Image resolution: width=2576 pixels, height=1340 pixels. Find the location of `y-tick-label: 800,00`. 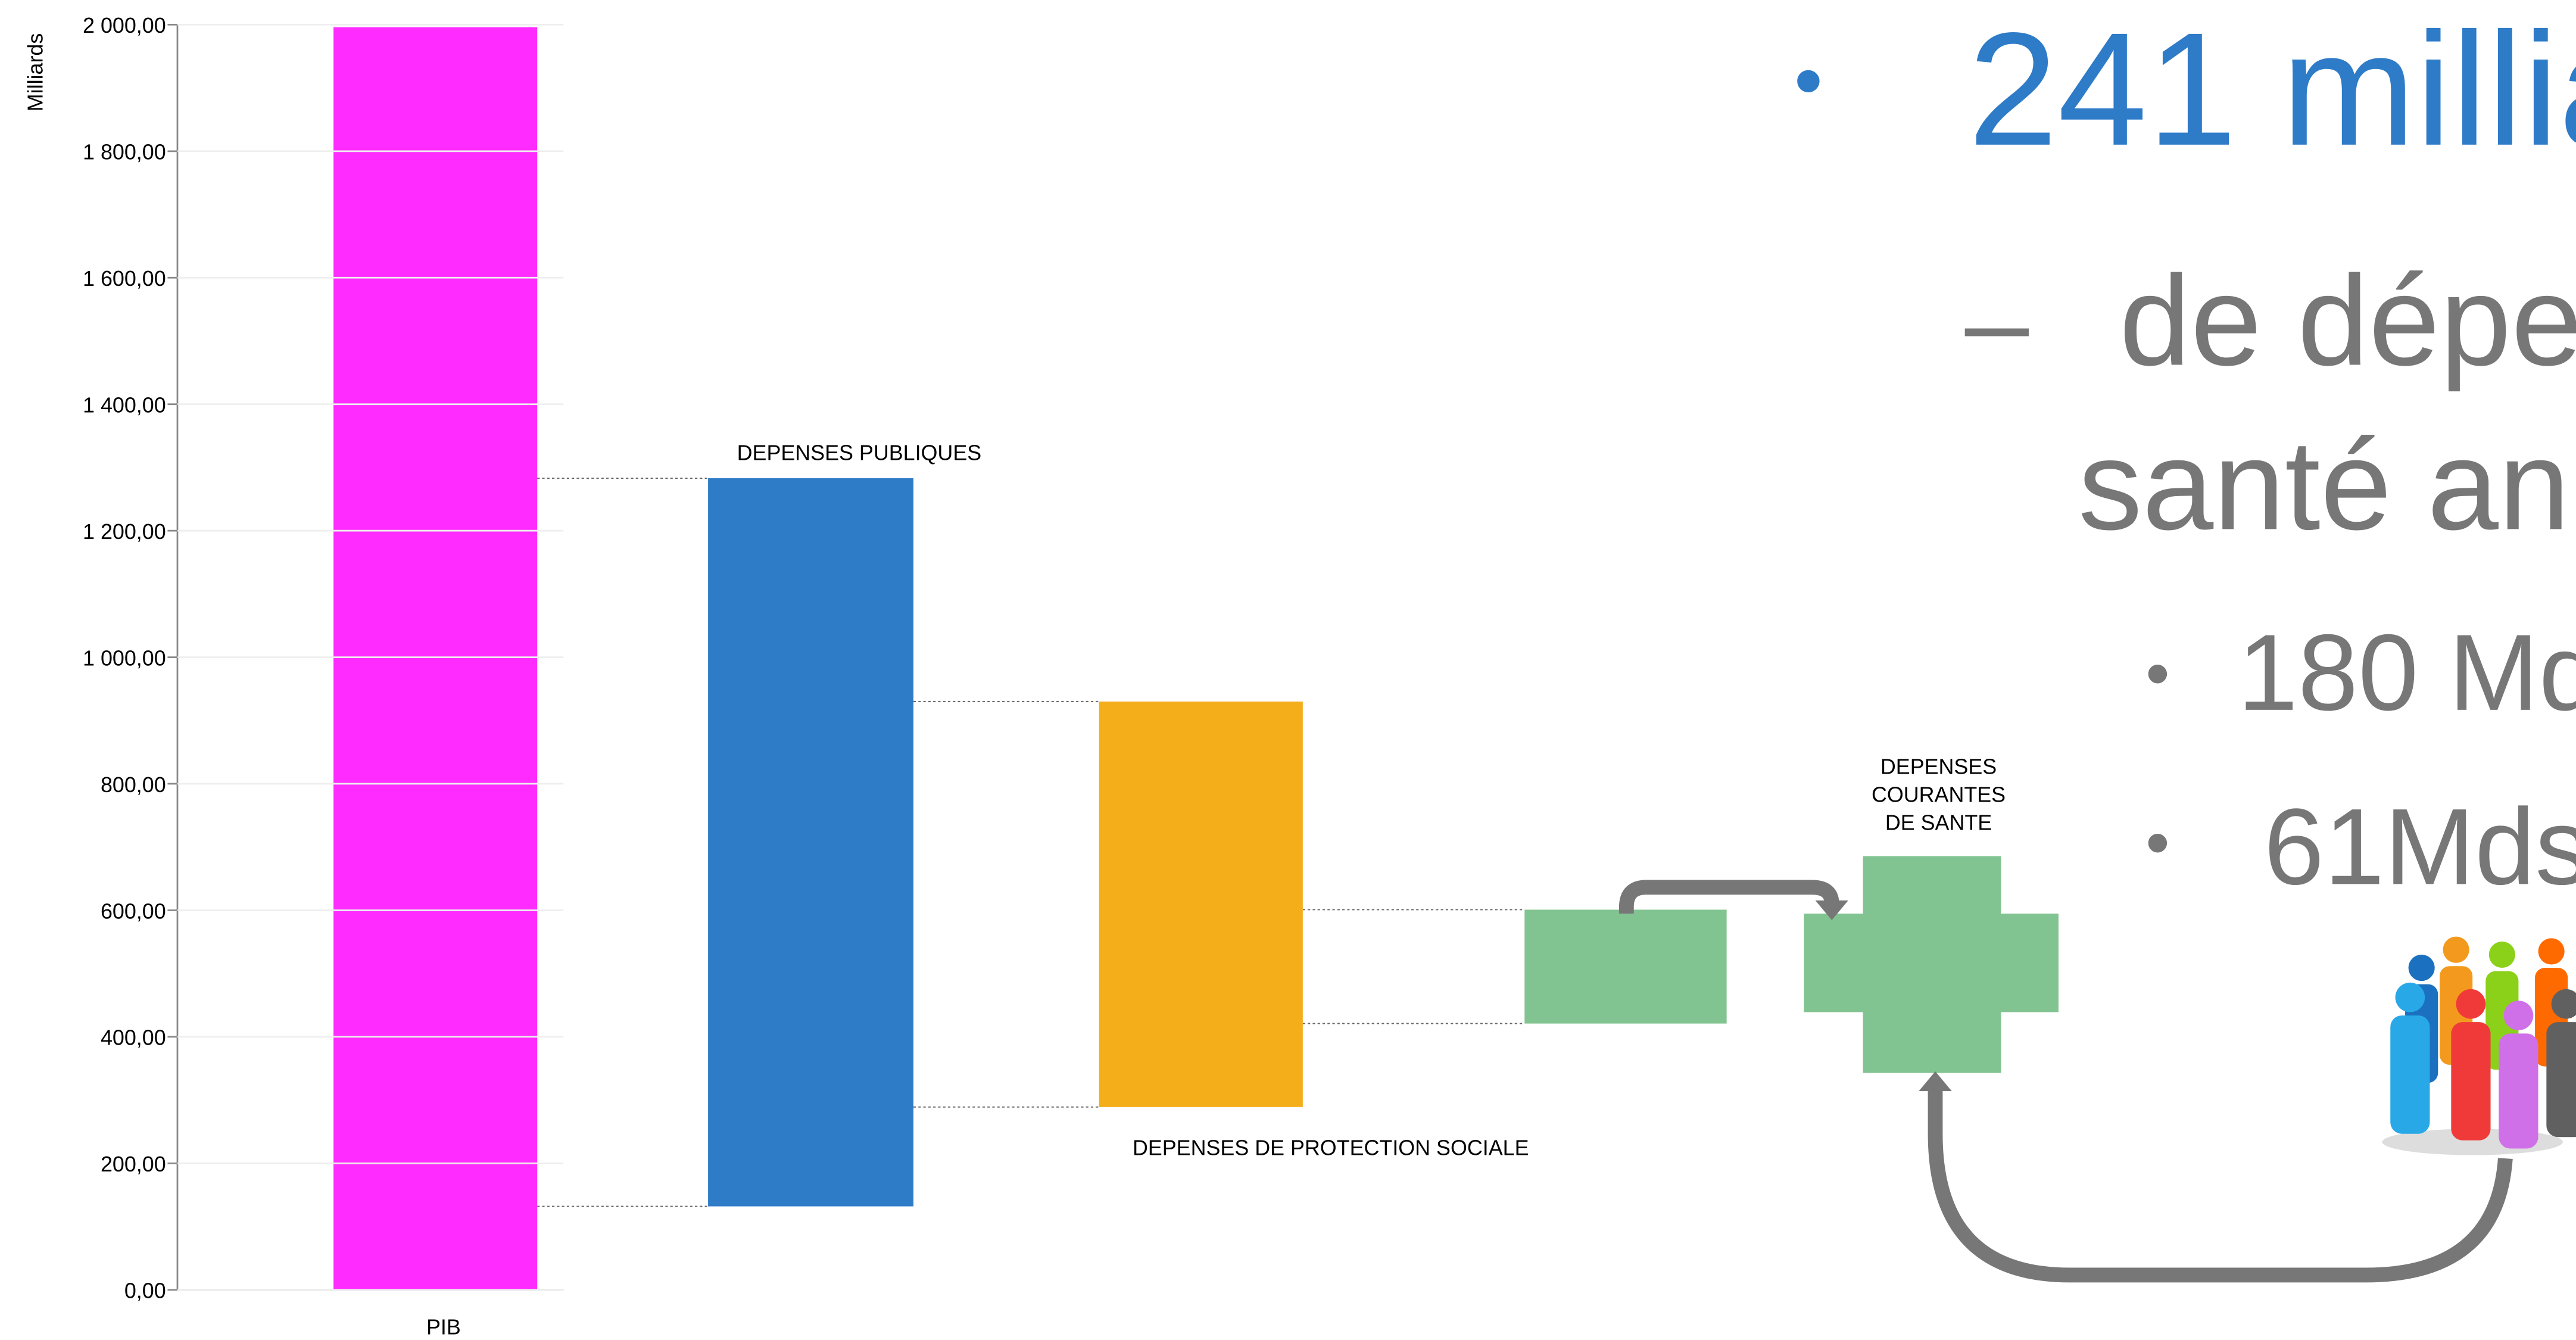

y-tick-label: 800,00 is located at coordinates (133, 785).